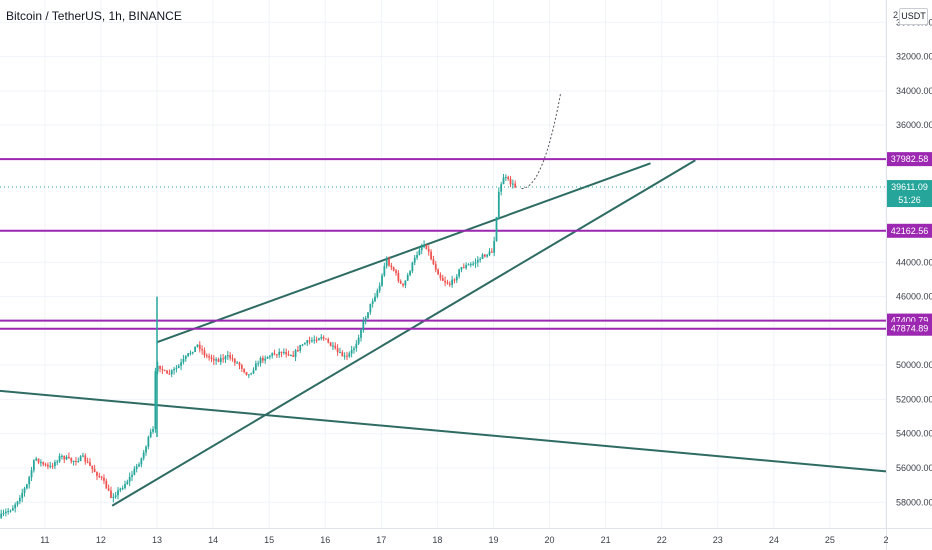  What do you see at coordinates (830, 540) in the screenshot?
I see `time-tick-label: 25` at bounding box center [830, 540].